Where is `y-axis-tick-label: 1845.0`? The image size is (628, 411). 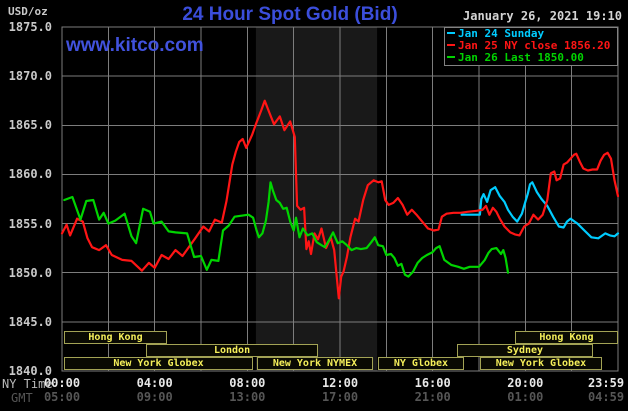 y-axis-tick-label: 1845.0 is located at coordinates (30, 321).